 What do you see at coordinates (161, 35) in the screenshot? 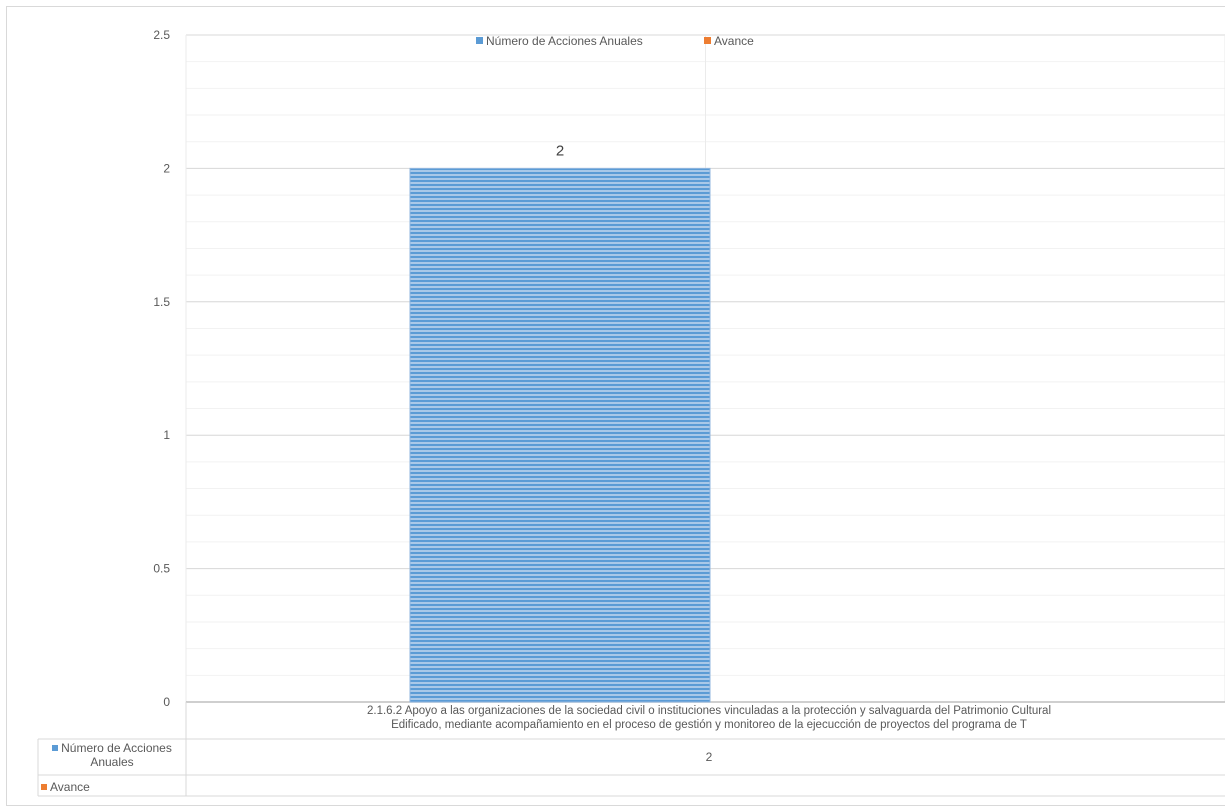
I see `y-tick-label: 2.5` at bounding box center [161, 35].